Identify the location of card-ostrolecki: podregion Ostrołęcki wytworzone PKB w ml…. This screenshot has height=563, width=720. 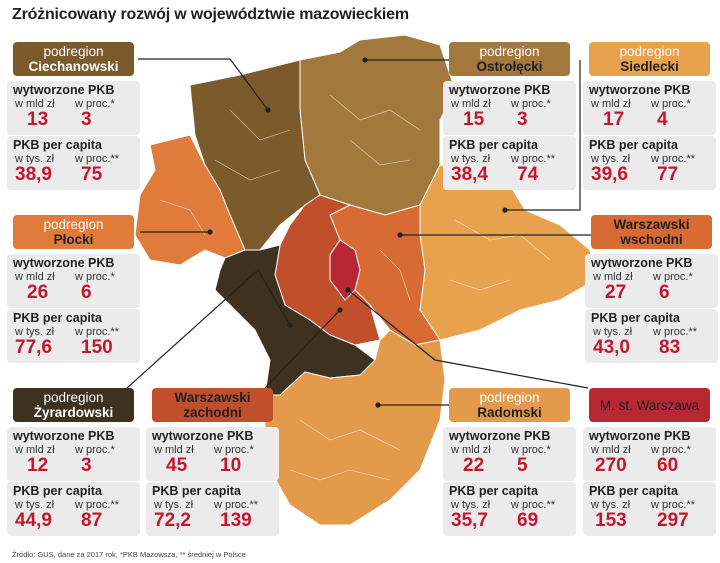
(509, 116).